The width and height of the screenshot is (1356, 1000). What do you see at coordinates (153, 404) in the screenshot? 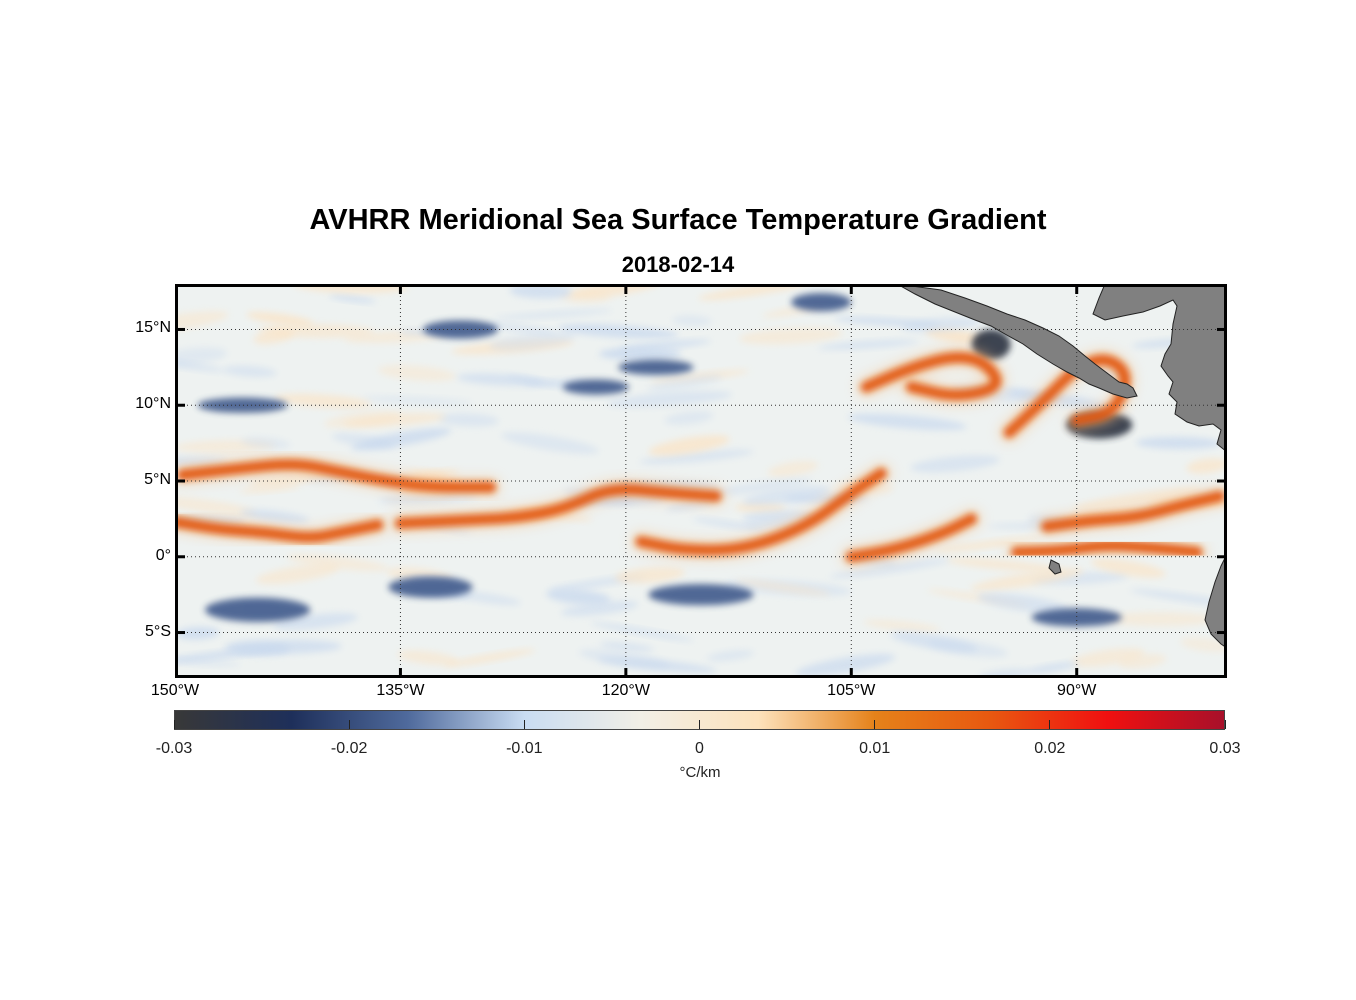
I see `latitude-label: 10°N` at bounding box center [153, 404].